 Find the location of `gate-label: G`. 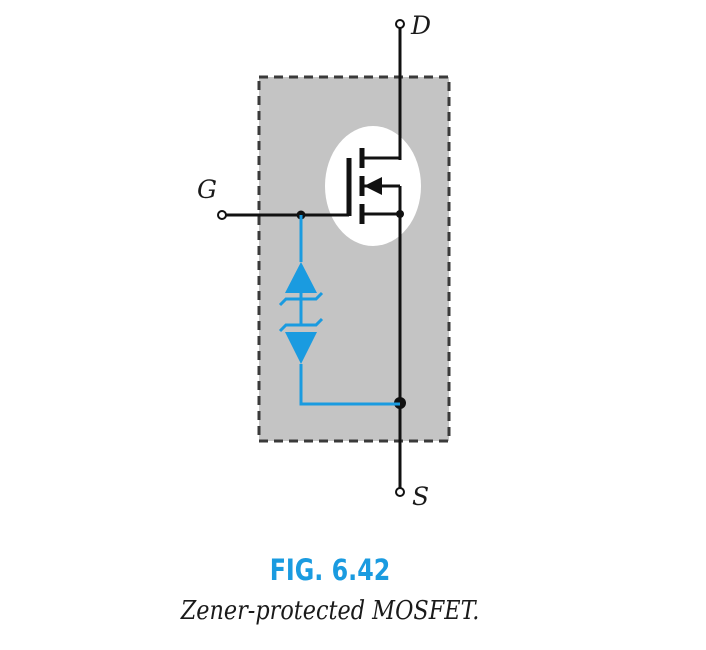

gate-label: G is located at coordinates (207, 189).